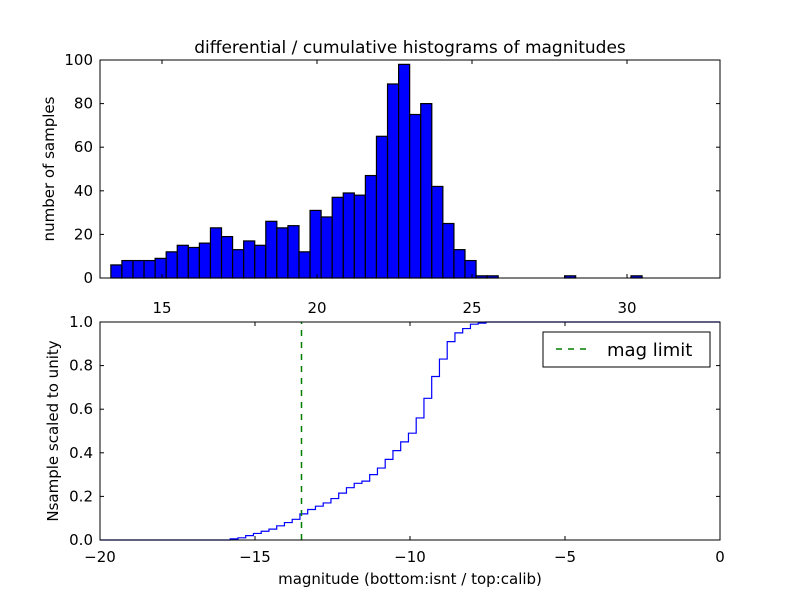 The width and height of the screenshot is (800, 604). Describe the element at coordinates (49, 168) in the screenshot. I see `top-ylabel: number of samples` at that location.